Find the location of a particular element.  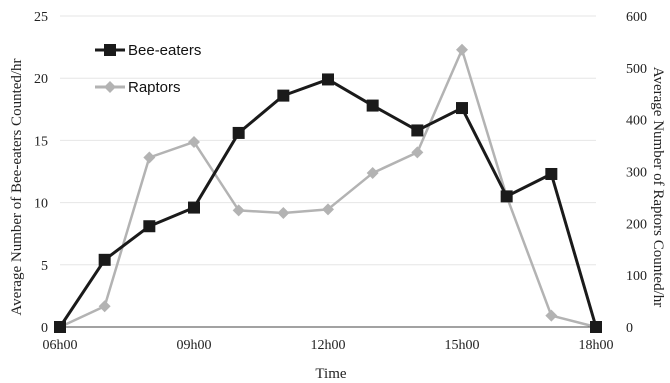

y-right-tick-label: 0 is located at coordinates (629, 328).